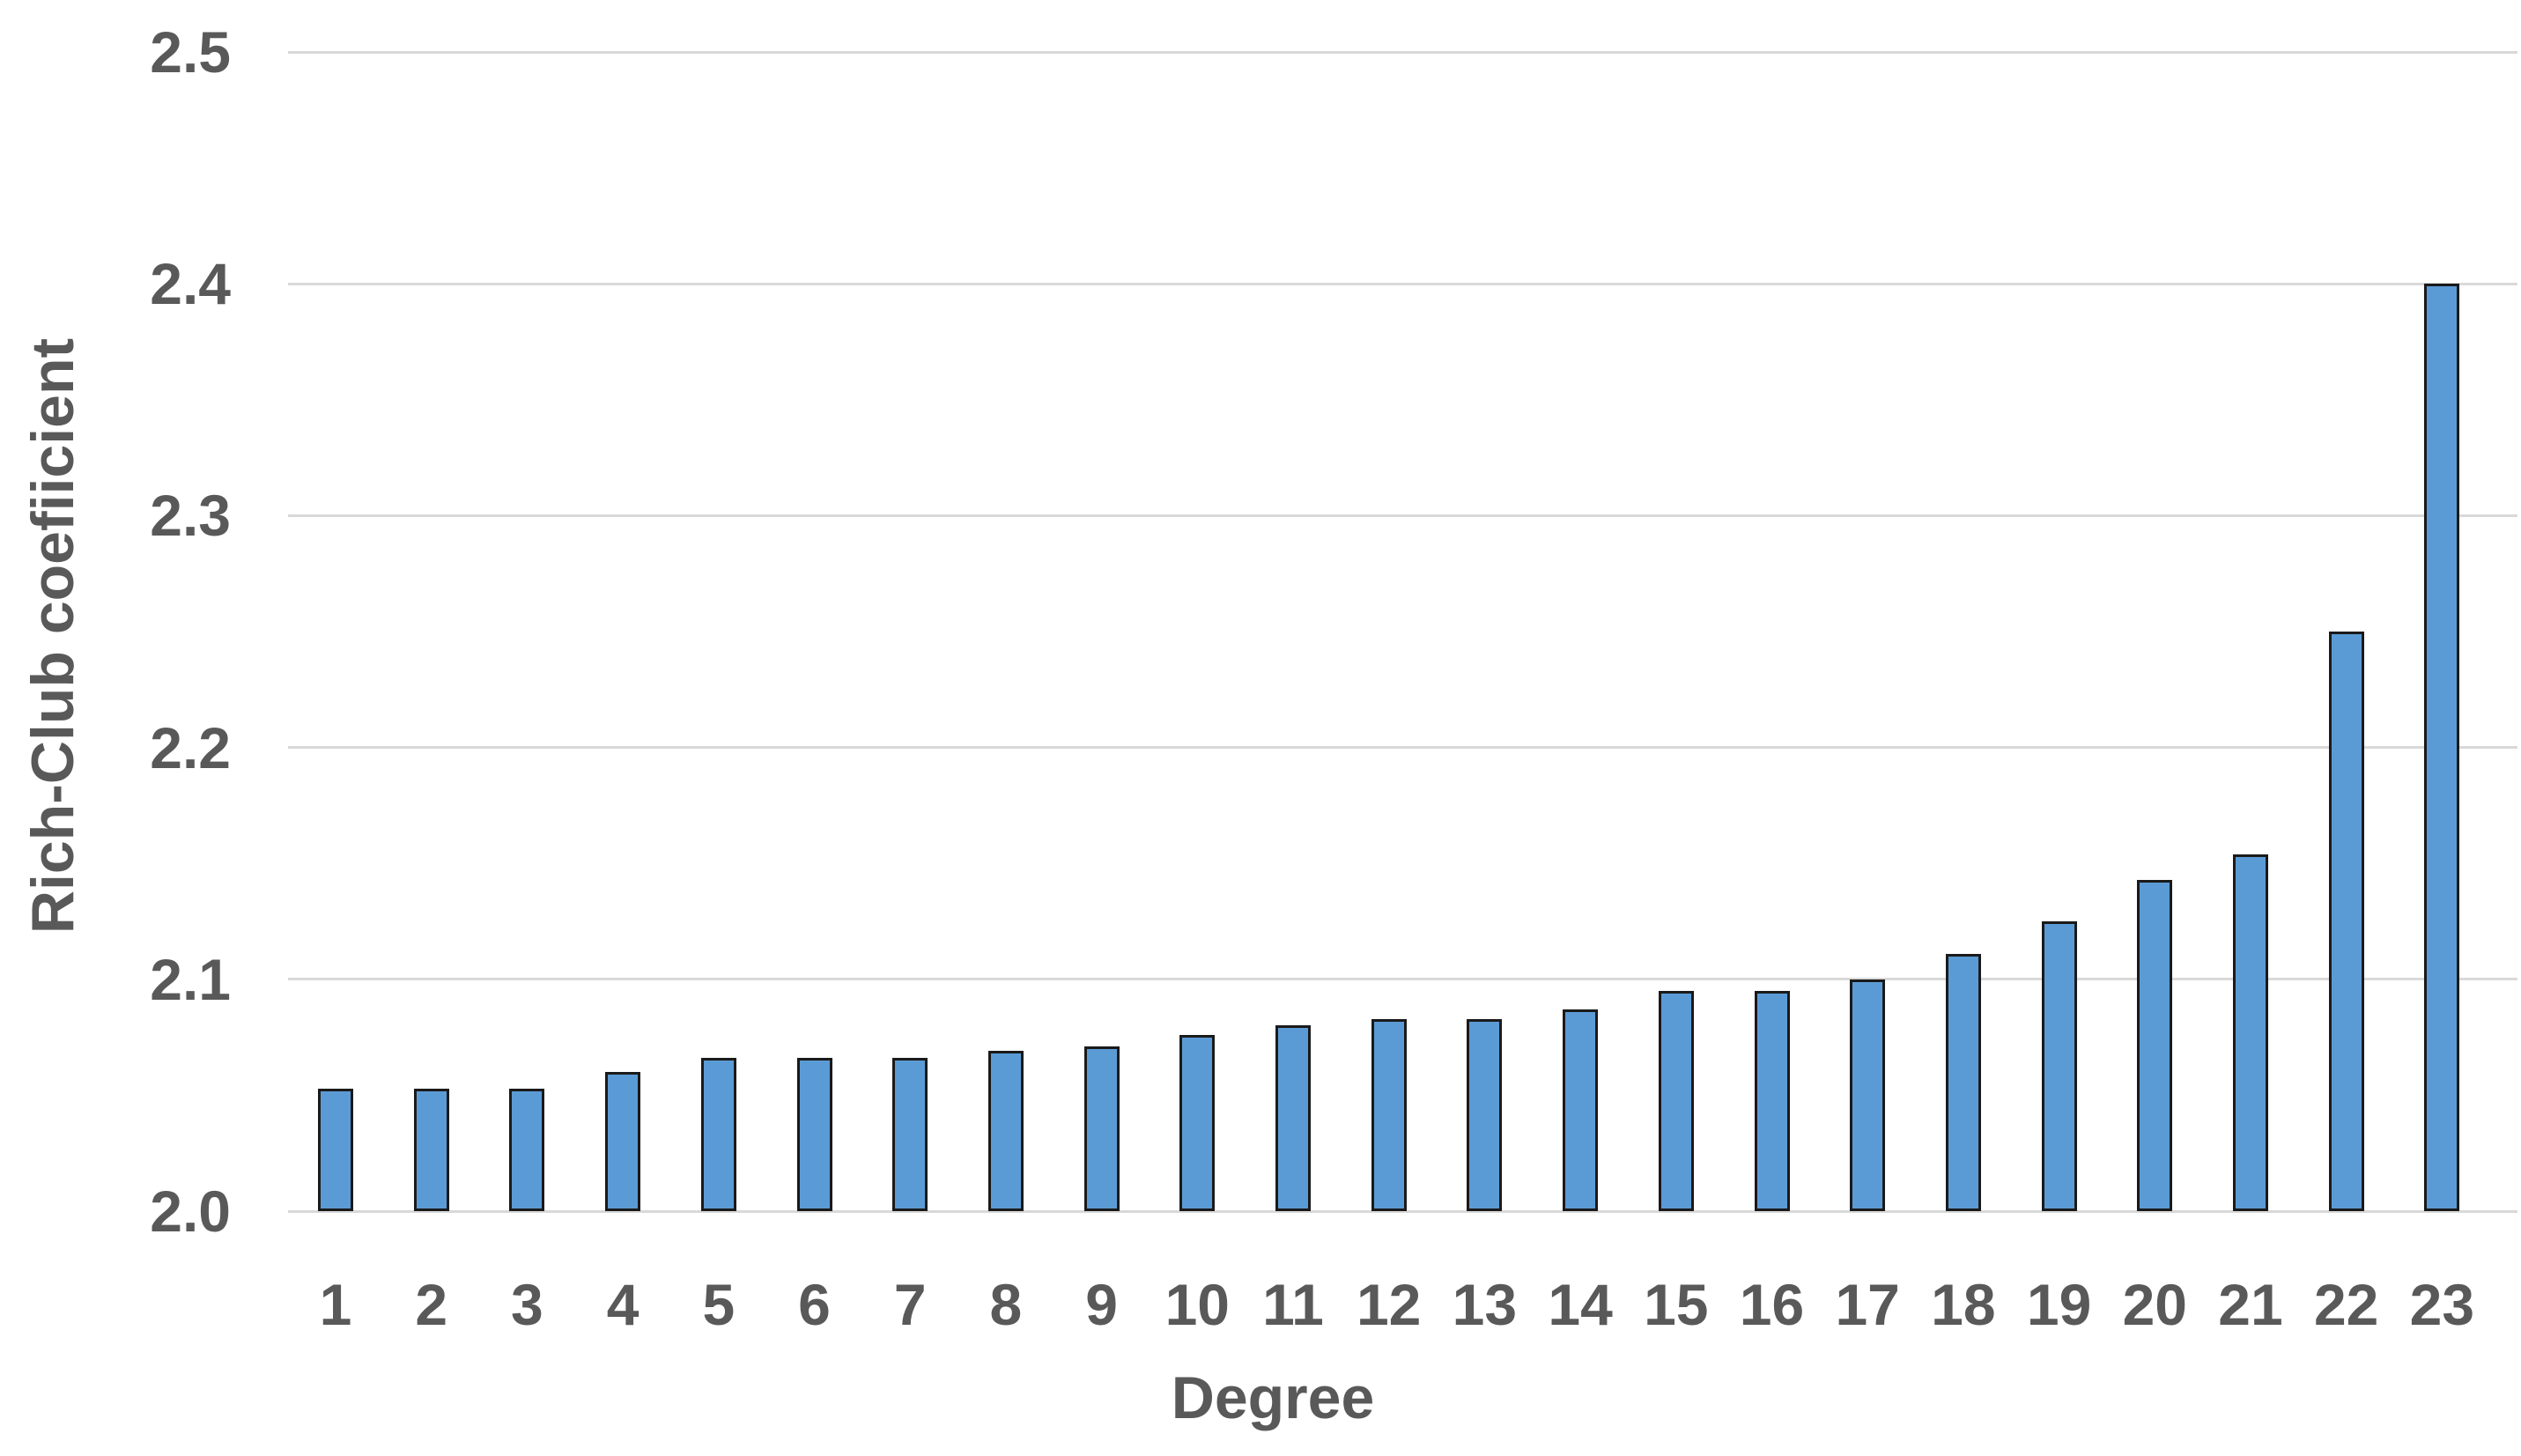 This screenshot has height=1456, width=2521. Describe the element at coordinates (1964, 1304) in the screenshot. I see `x-tick-label: 18` at that location.